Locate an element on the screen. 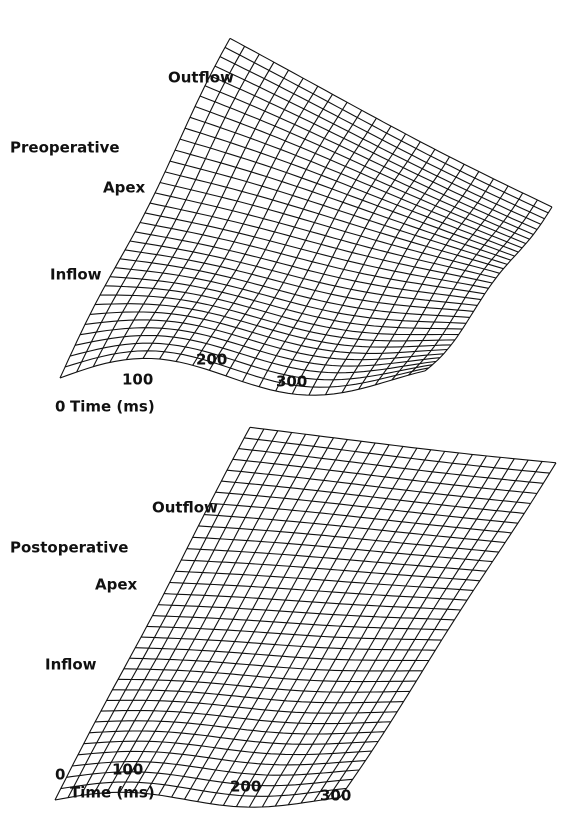  condition-label: Postoperative is located at coordinates (69, 548).